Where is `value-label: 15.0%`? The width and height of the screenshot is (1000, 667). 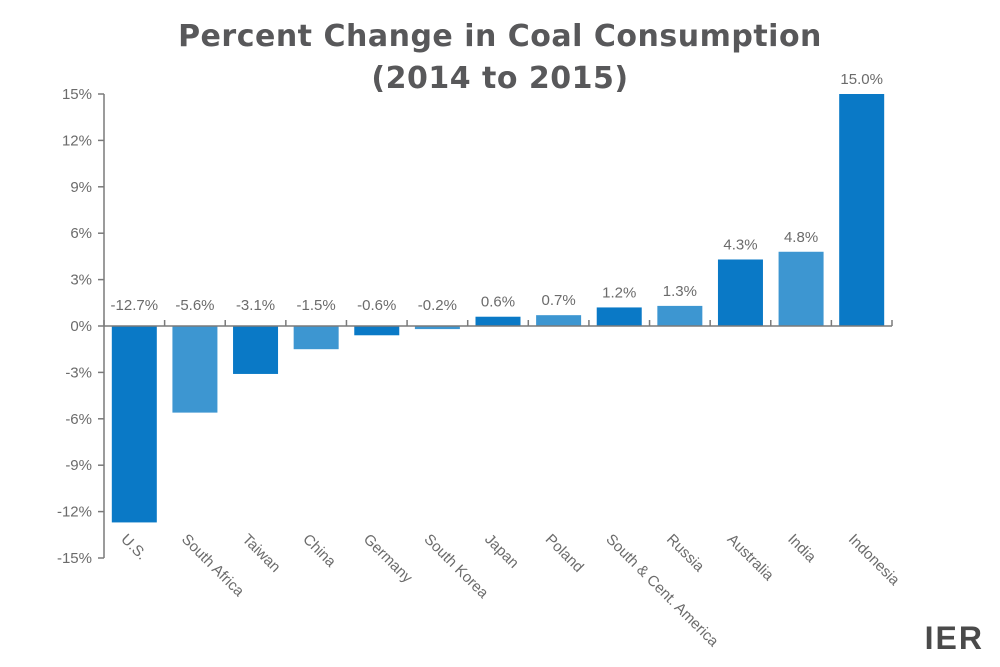 value-label: 15.0% is located at coordinates (861, 79).